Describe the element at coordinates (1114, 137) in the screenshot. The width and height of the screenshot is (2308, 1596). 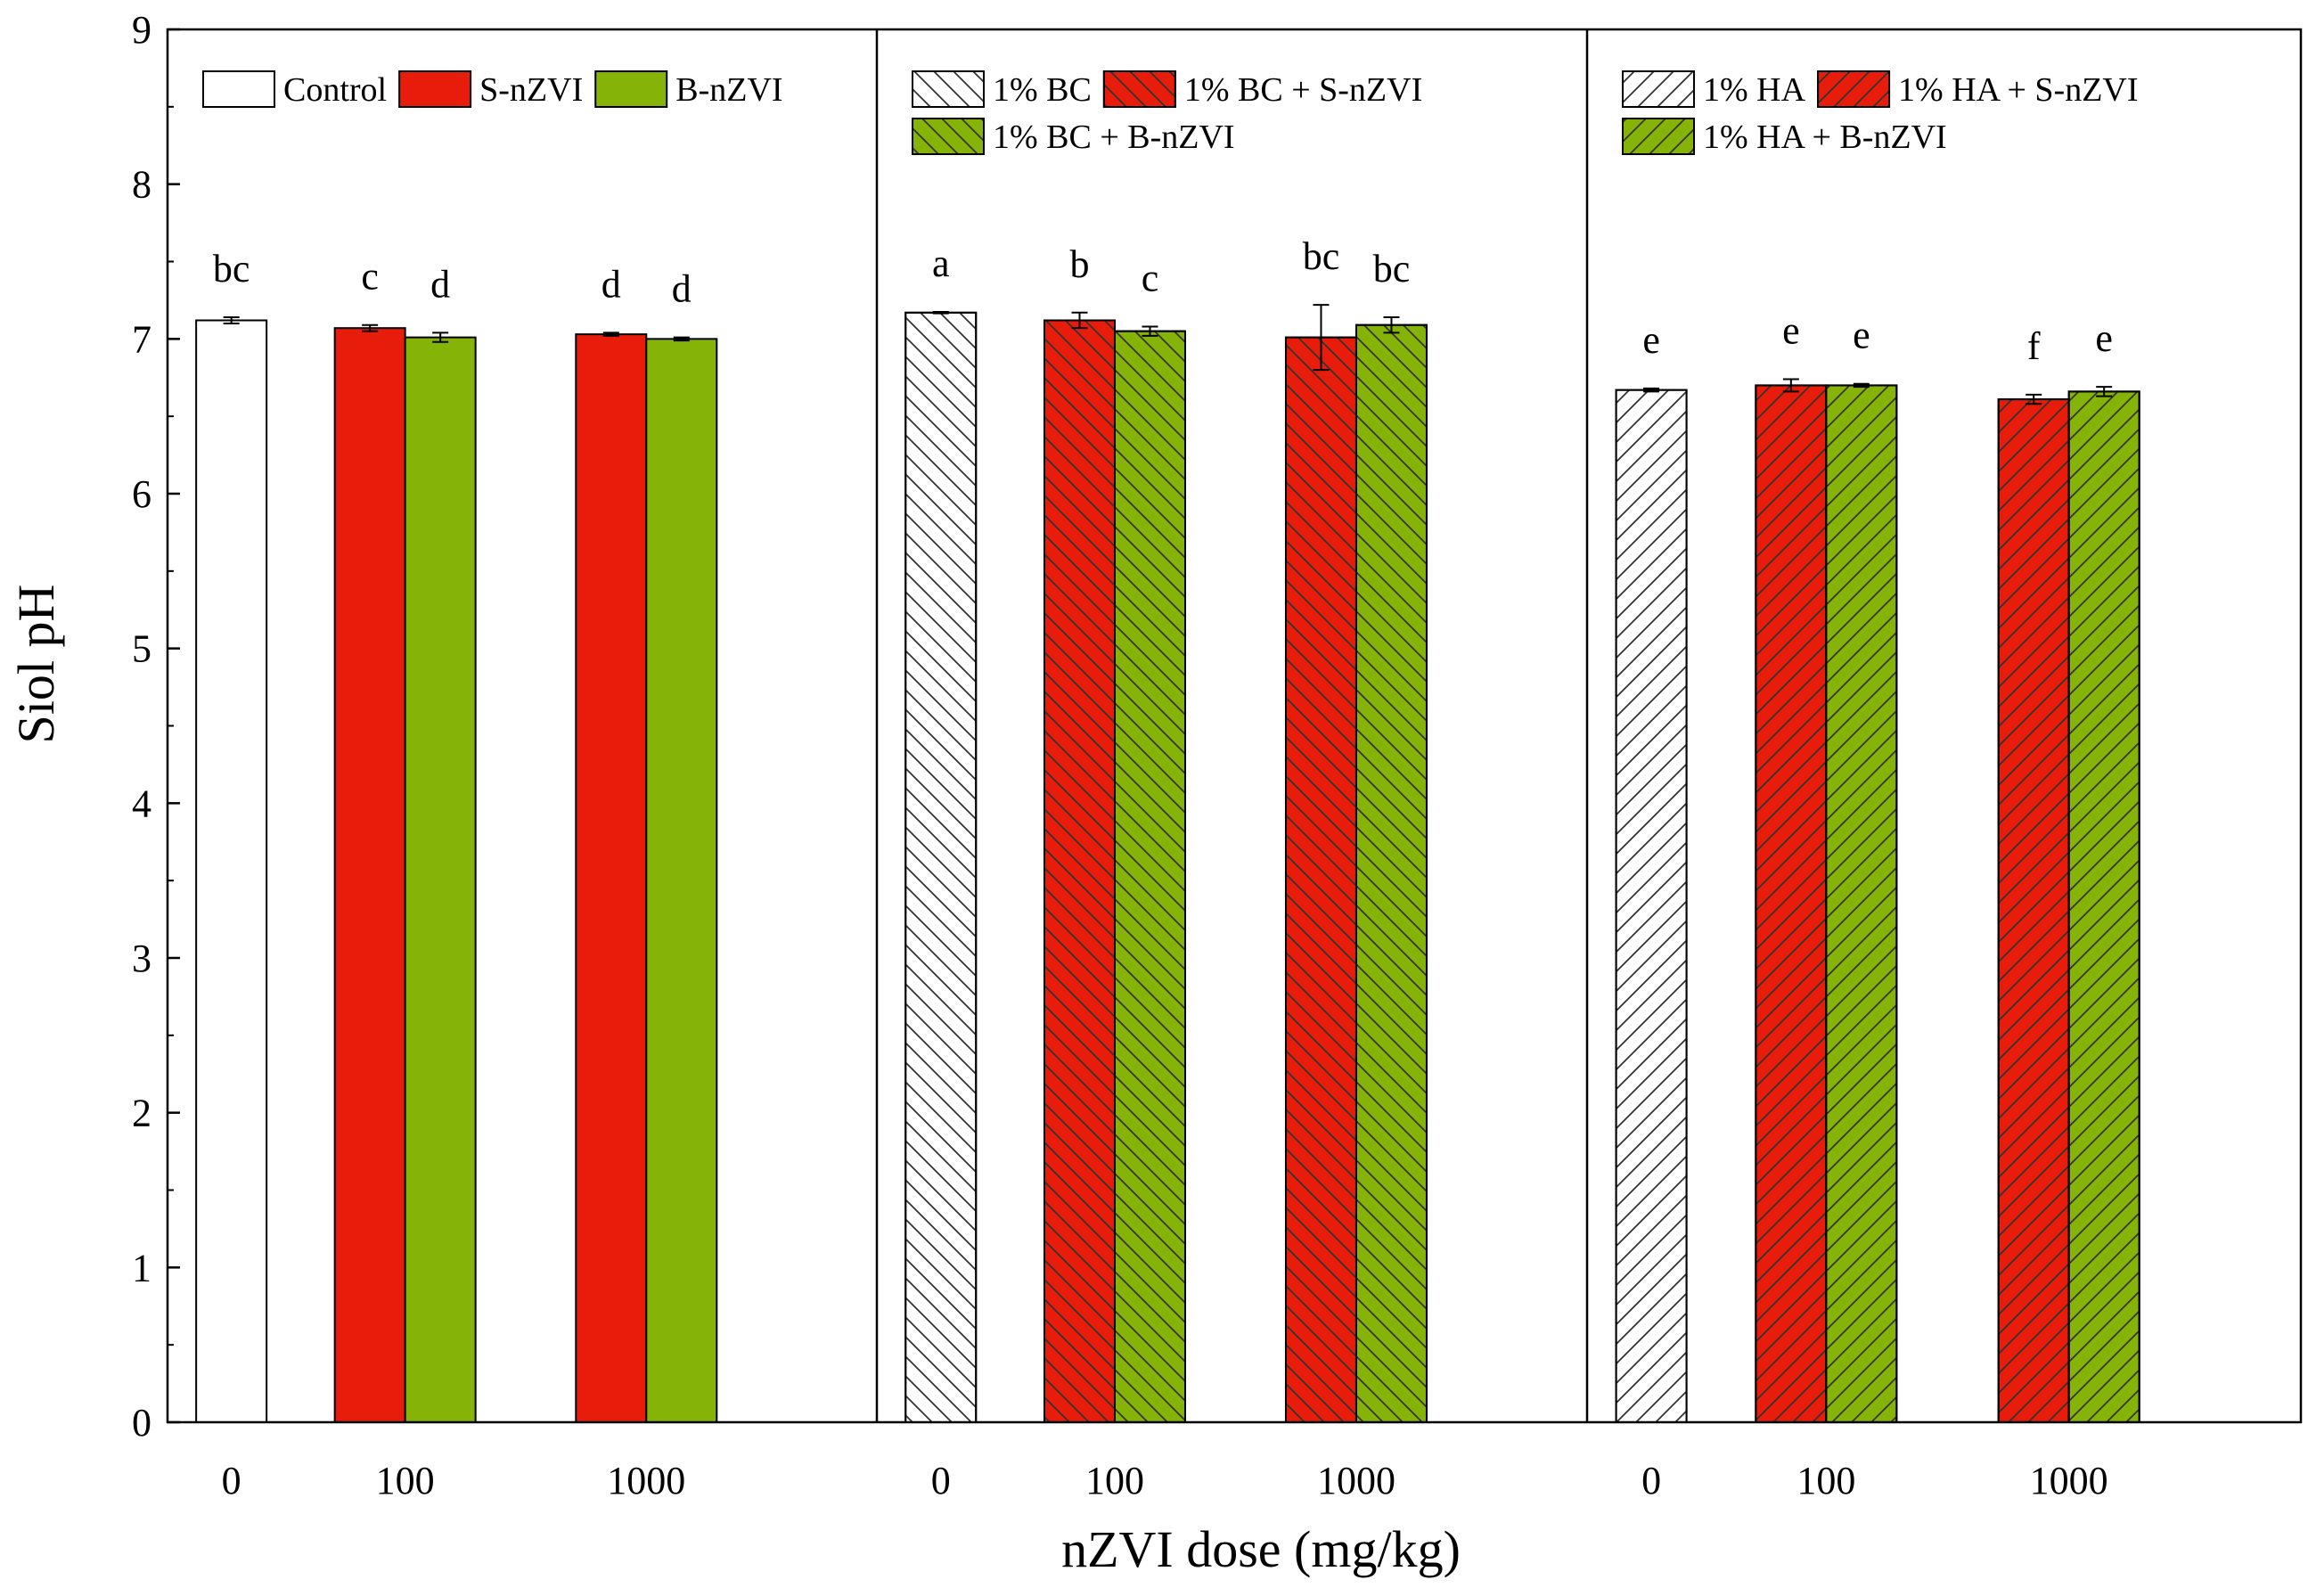
I see `legend-label-biochar-2: 1% BC + B-nZVI` at that location.